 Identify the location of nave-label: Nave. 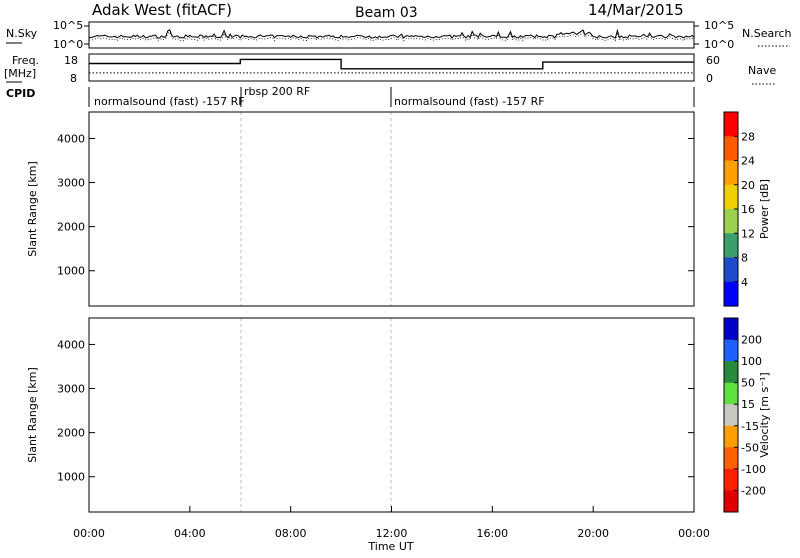
(762, 70).